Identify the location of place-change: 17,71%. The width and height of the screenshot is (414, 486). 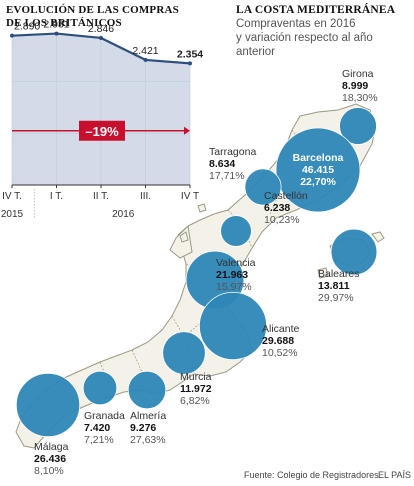
(227, 176).